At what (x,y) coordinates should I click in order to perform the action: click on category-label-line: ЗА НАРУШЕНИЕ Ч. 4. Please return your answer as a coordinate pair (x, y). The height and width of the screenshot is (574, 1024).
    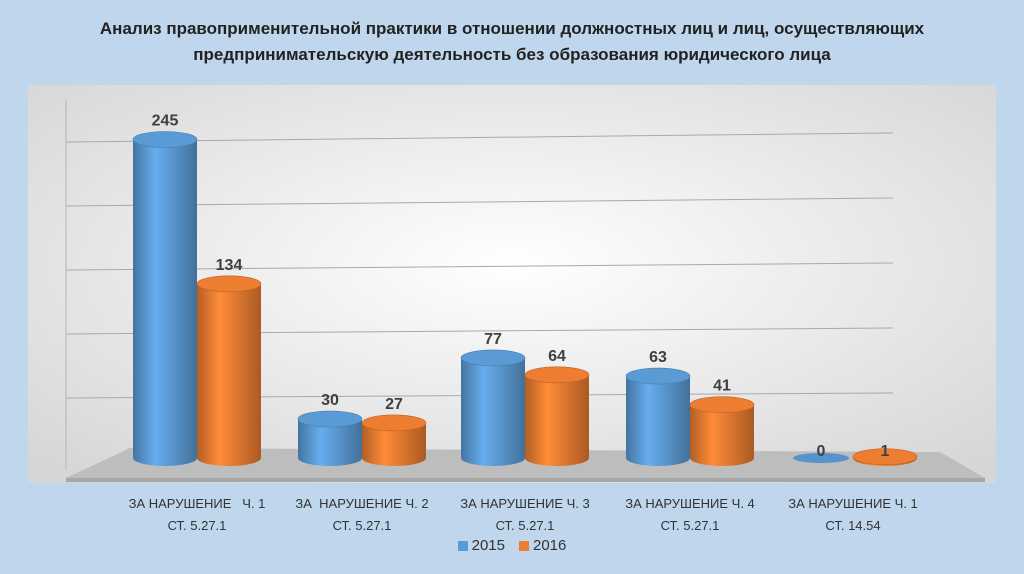
    Looking at the image, I should click on (690, 503).